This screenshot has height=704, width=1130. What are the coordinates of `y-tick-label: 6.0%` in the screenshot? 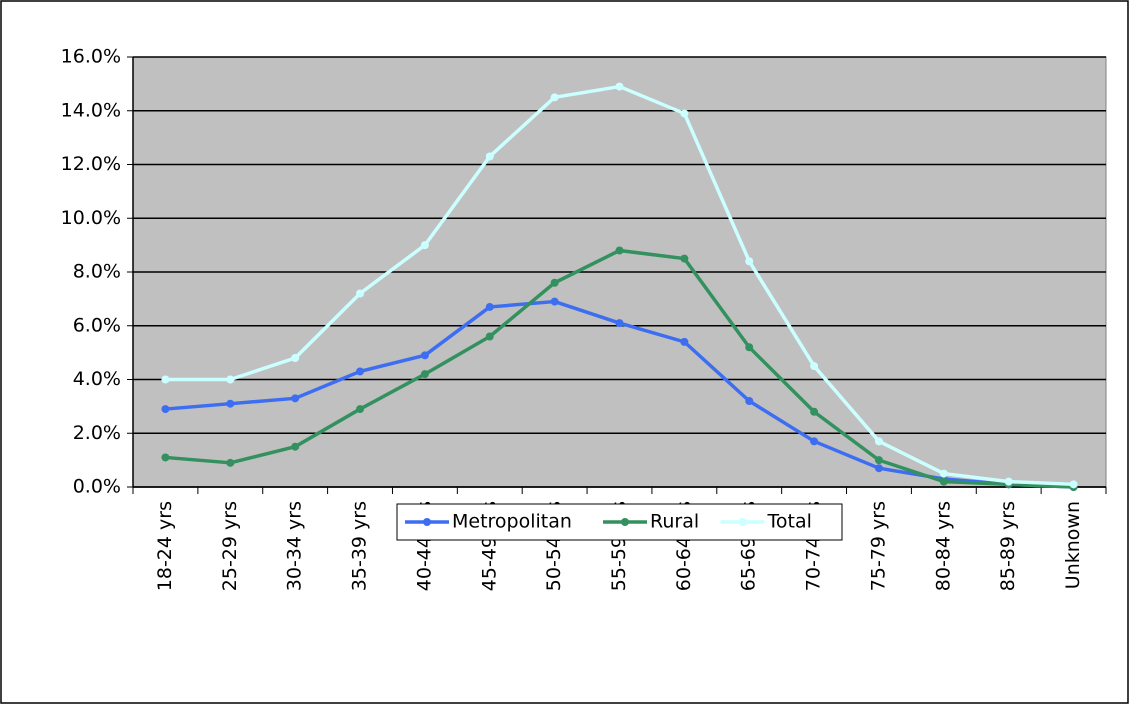 It's located at (97, 325).